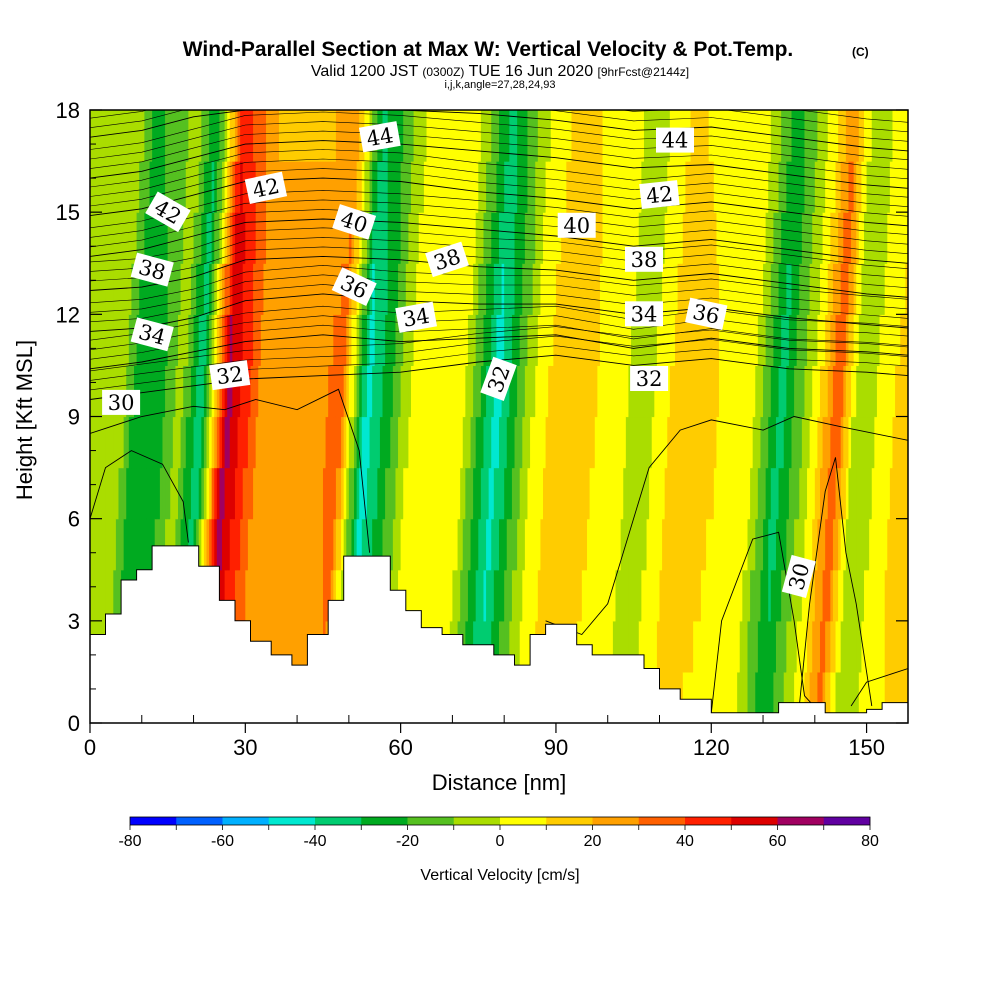  I want to click on colorbar-swatch, so click(338, 821).